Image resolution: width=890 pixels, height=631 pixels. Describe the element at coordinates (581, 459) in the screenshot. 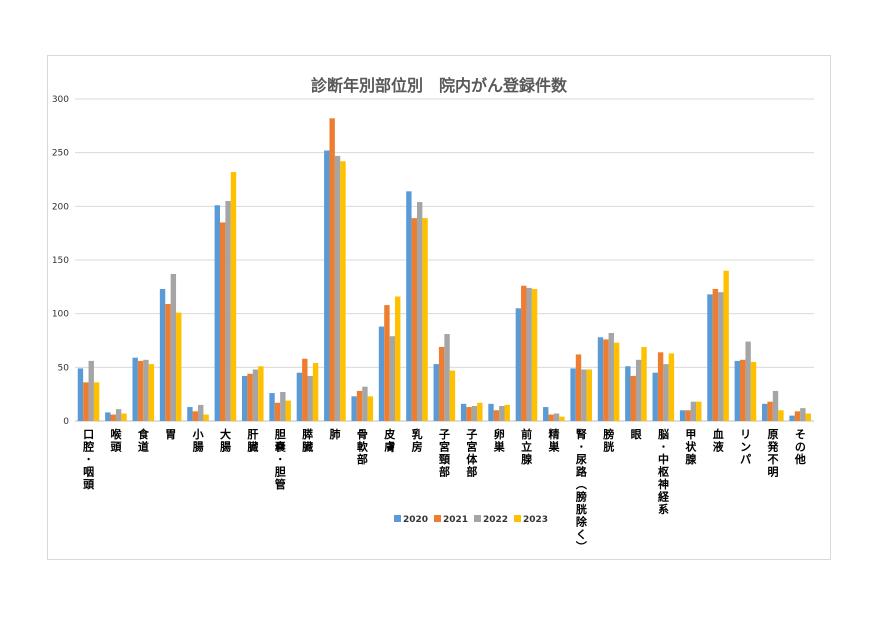

I see `x-category-char: 尿` at that location.